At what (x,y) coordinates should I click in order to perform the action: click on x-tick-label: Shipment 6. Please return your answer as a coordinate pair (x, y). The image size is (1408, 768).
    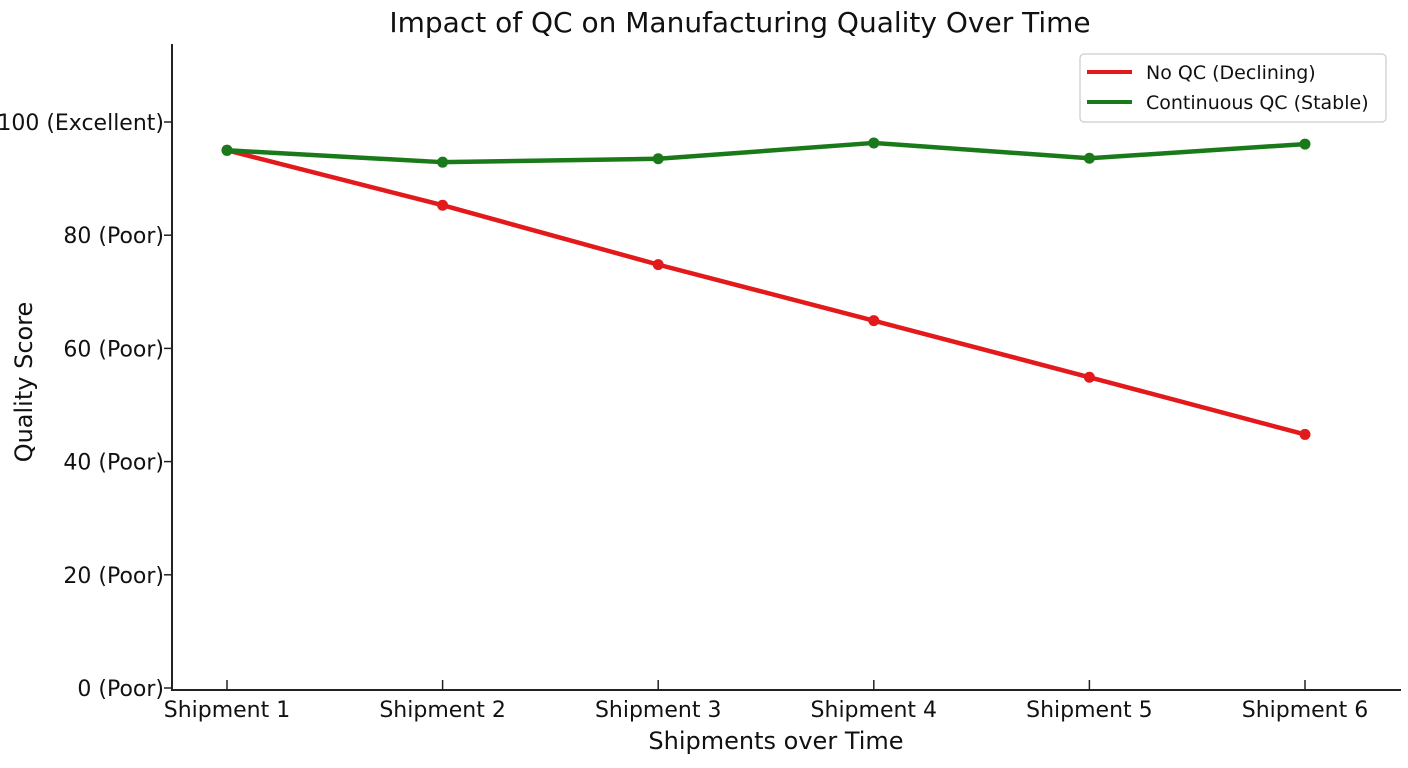
    Looking at the image, I should click on (1305, 710).